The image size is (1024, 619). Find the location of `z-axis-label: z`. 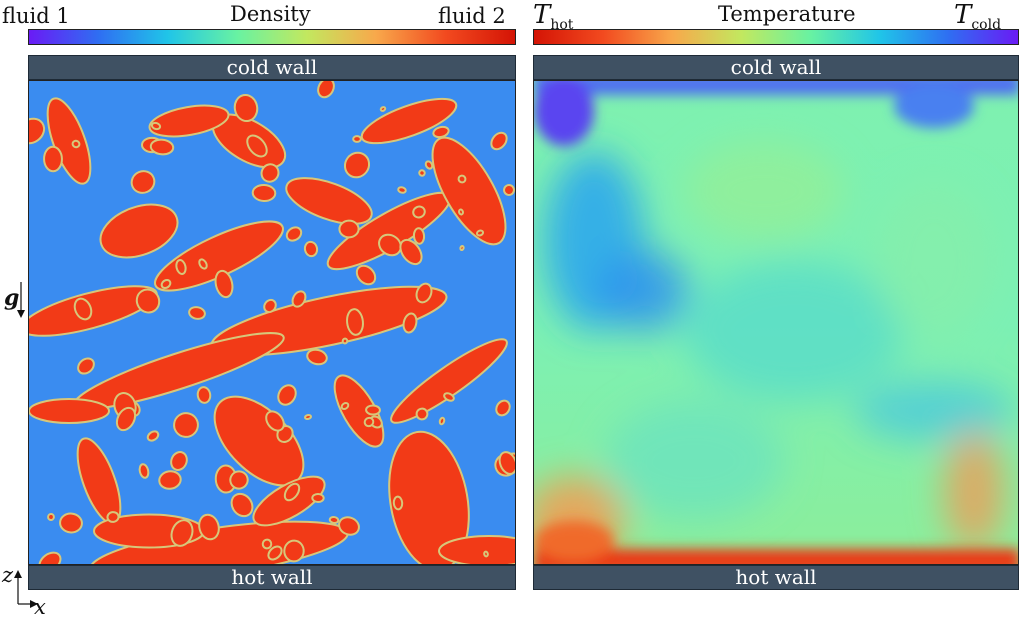

z-axis-label: z is located at coordinates (8, 575).